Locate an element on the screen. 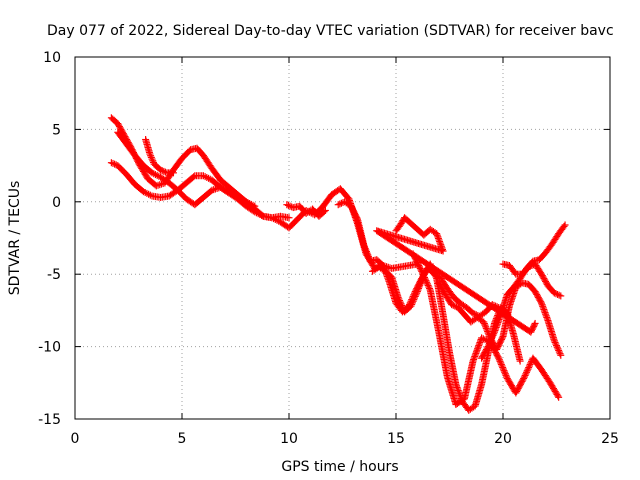 This screenshot has width=640, height=480. series-track-j is located at coordinates (523, 291).